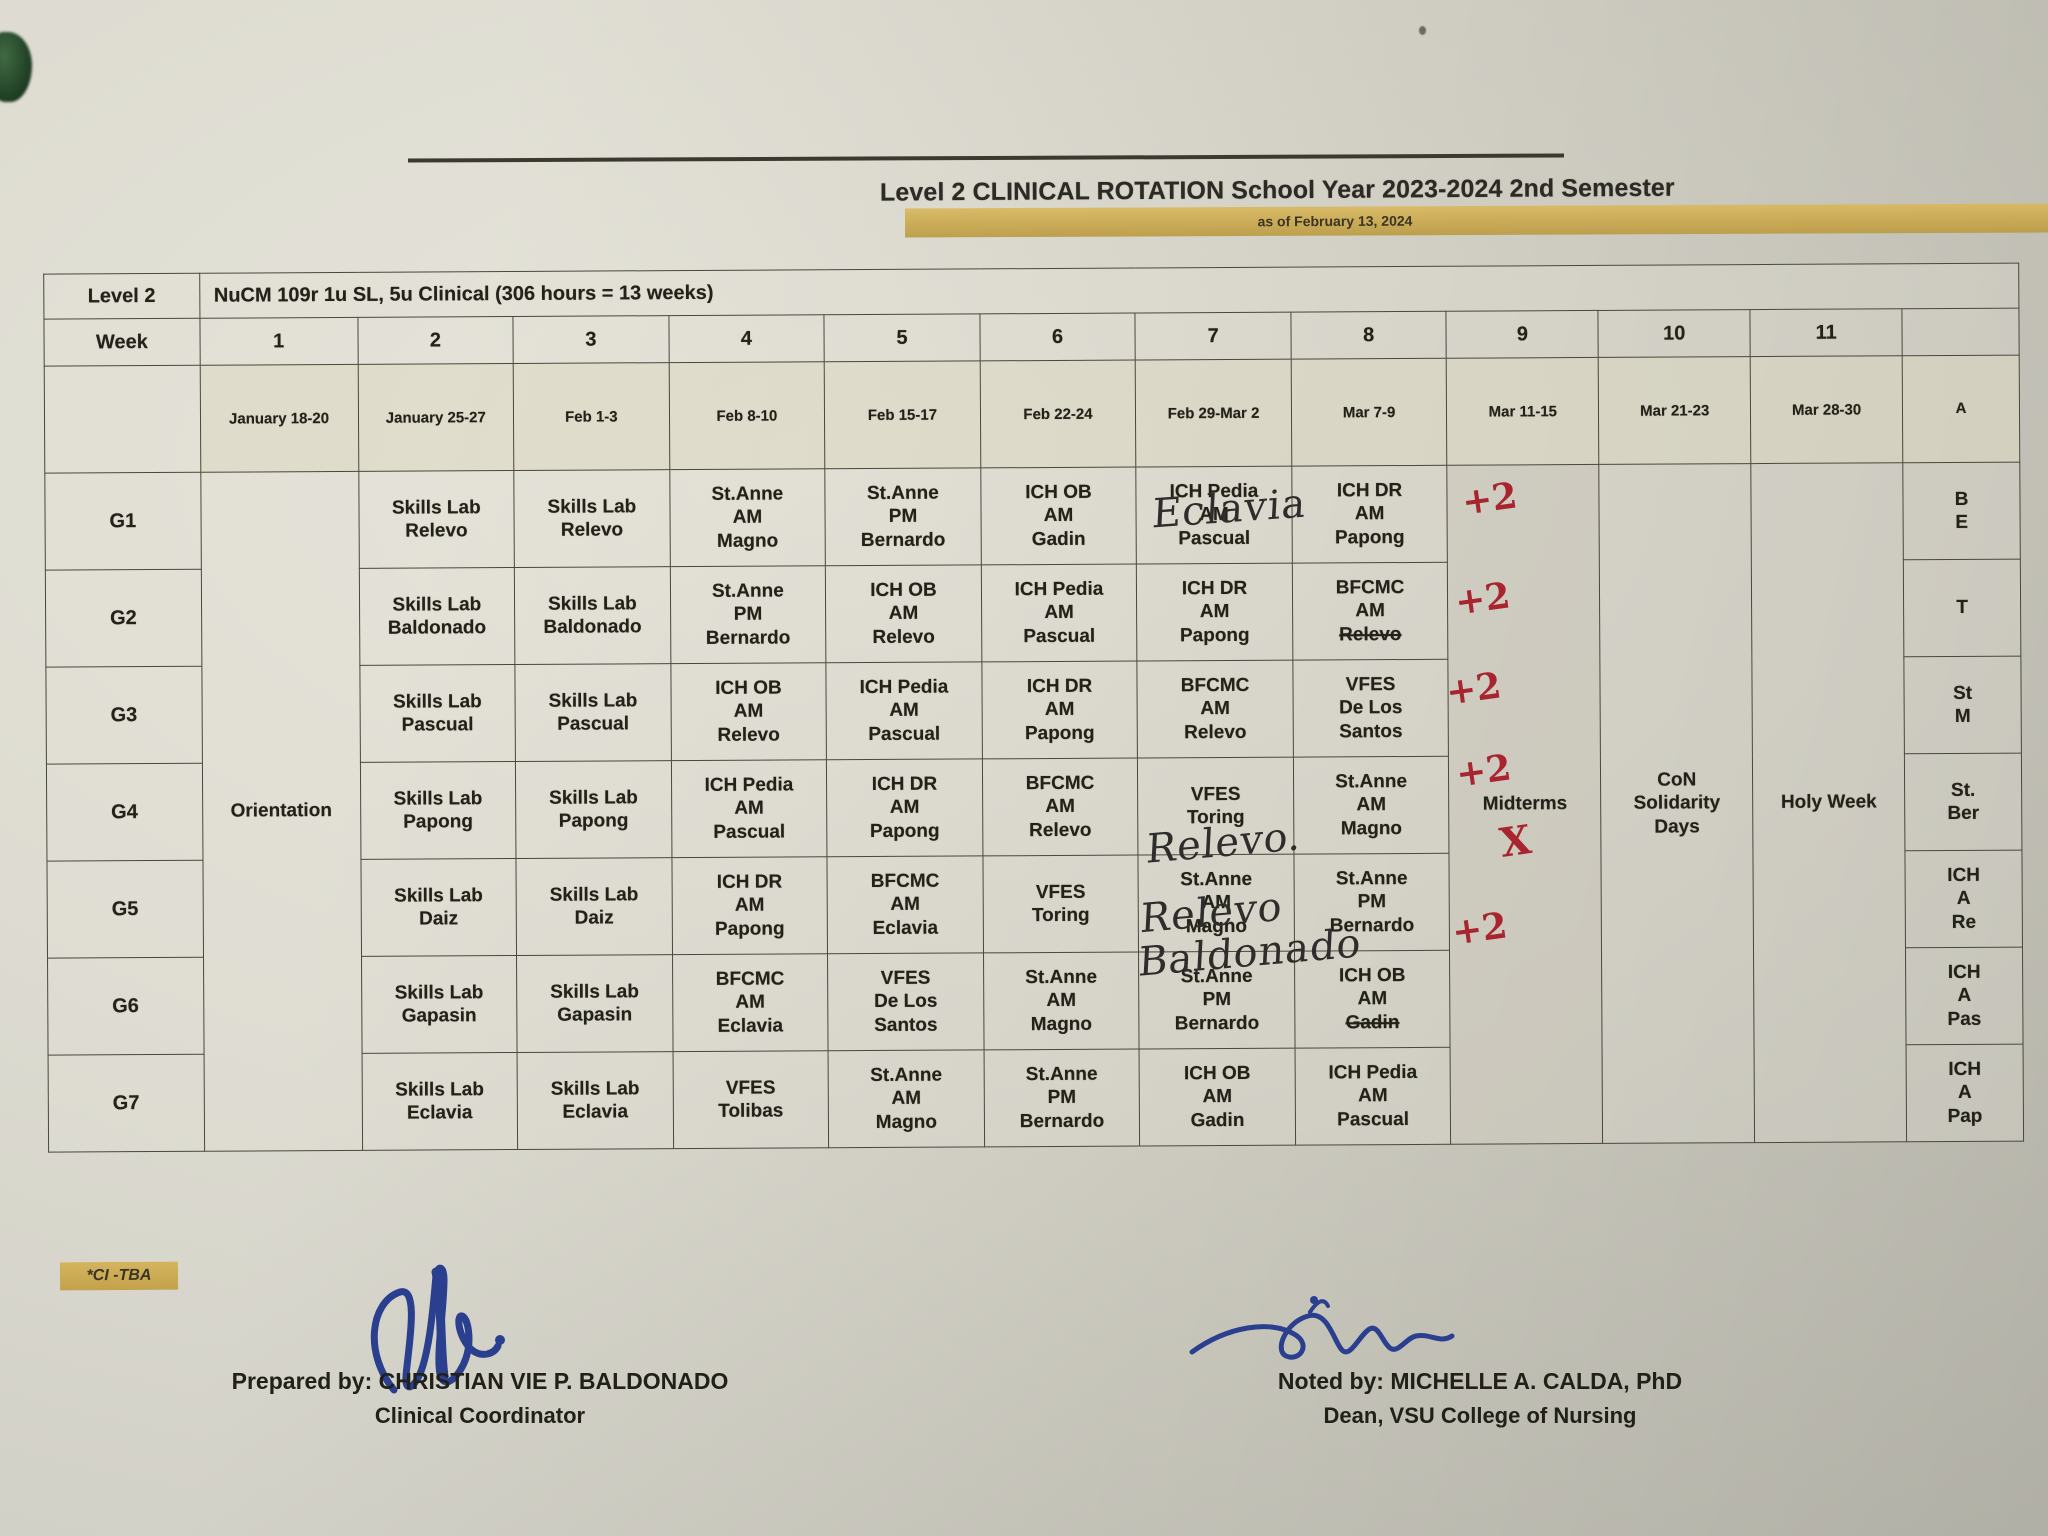 Image resolution: width=2048 pixels, height=1536 pixels. Describe the element at coordinates (591, 339) in the screenshot. I see `week-number: 3` at that location.